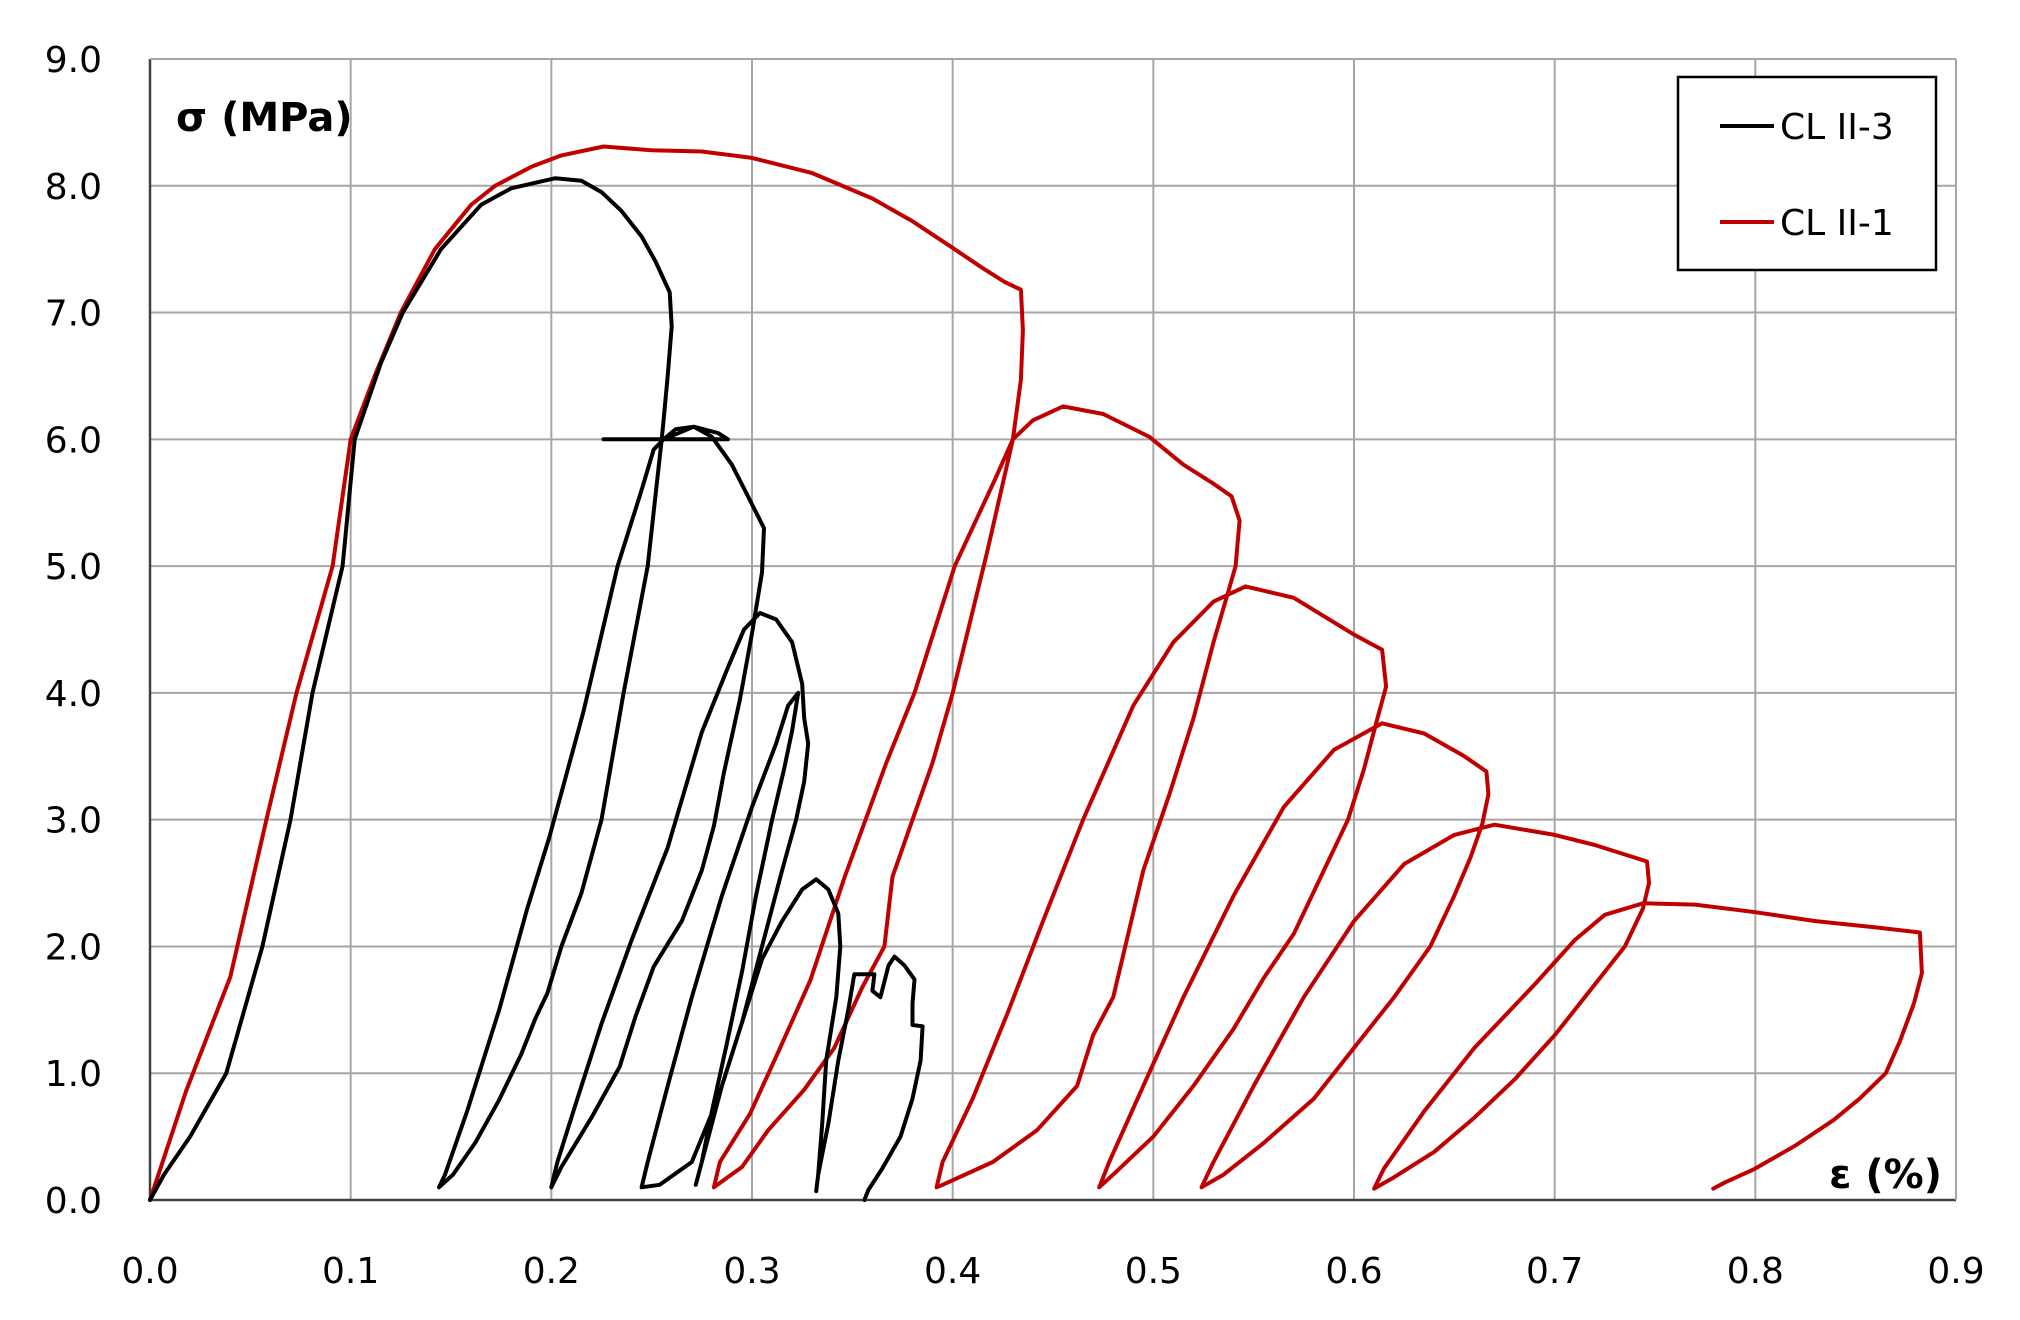 This screenshot has height=1320, width=2020. Describe the element at coordinates (73, 947) in the screenshot. I see `y-tick-label: 2.0` at that location.